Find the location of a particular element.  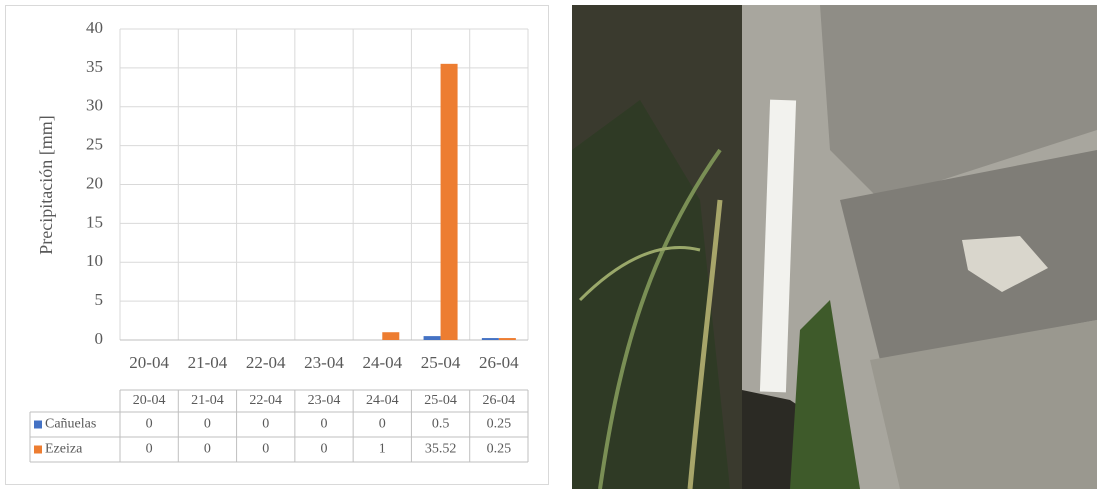

y-tick-label: 10 is located at coordinates (94, 260).